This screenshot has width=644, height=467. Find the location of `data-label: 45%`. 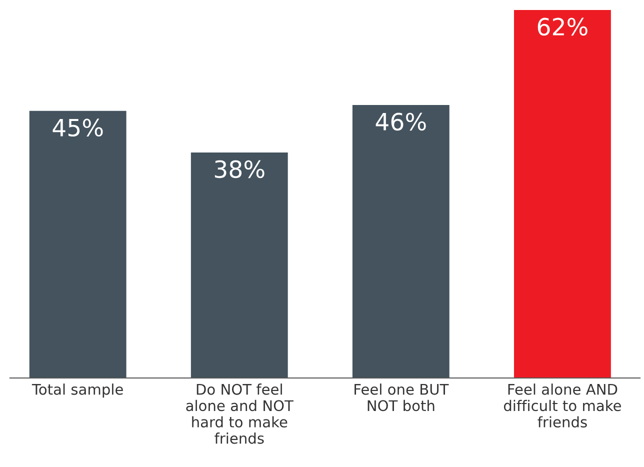

data-label: 45% is located at coordinates (77, 127).